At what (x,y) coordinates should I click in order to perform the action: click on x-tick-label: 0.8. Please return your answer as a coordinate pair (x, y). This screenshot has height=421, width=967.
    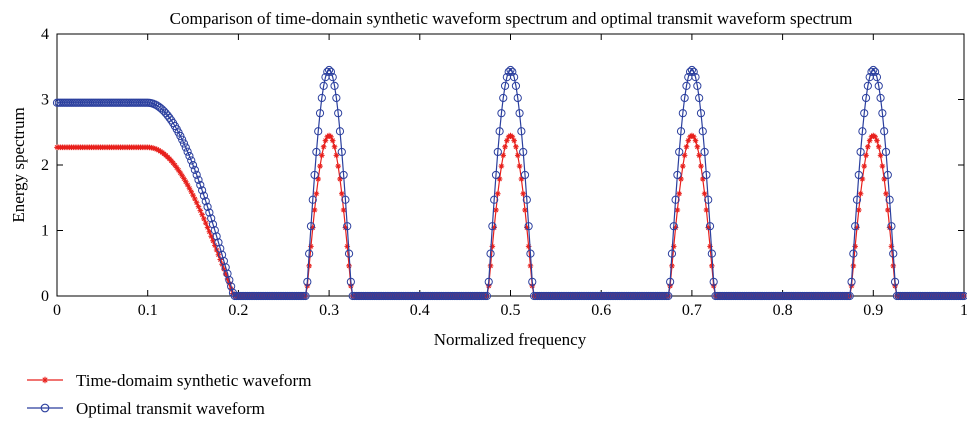
    Looking at the image, I should click on (783, 310).